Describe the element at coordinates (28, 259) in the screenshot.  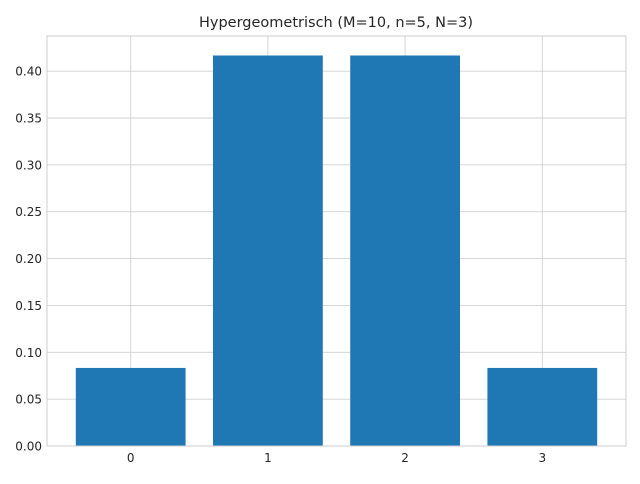
I see `y-tick-label: 0.20` at that location.